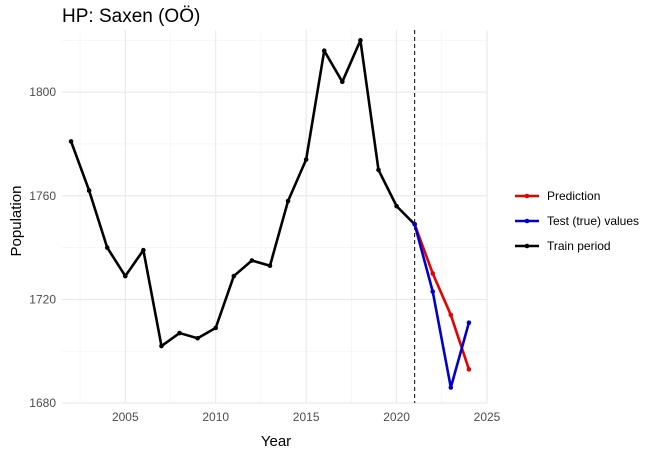 The height and width of the screenshot is (455, 662). What do you see at coordinates (42, 299) in the screenshot?
I see `y-tick-label: 1720` at bounding box center [42, 299].